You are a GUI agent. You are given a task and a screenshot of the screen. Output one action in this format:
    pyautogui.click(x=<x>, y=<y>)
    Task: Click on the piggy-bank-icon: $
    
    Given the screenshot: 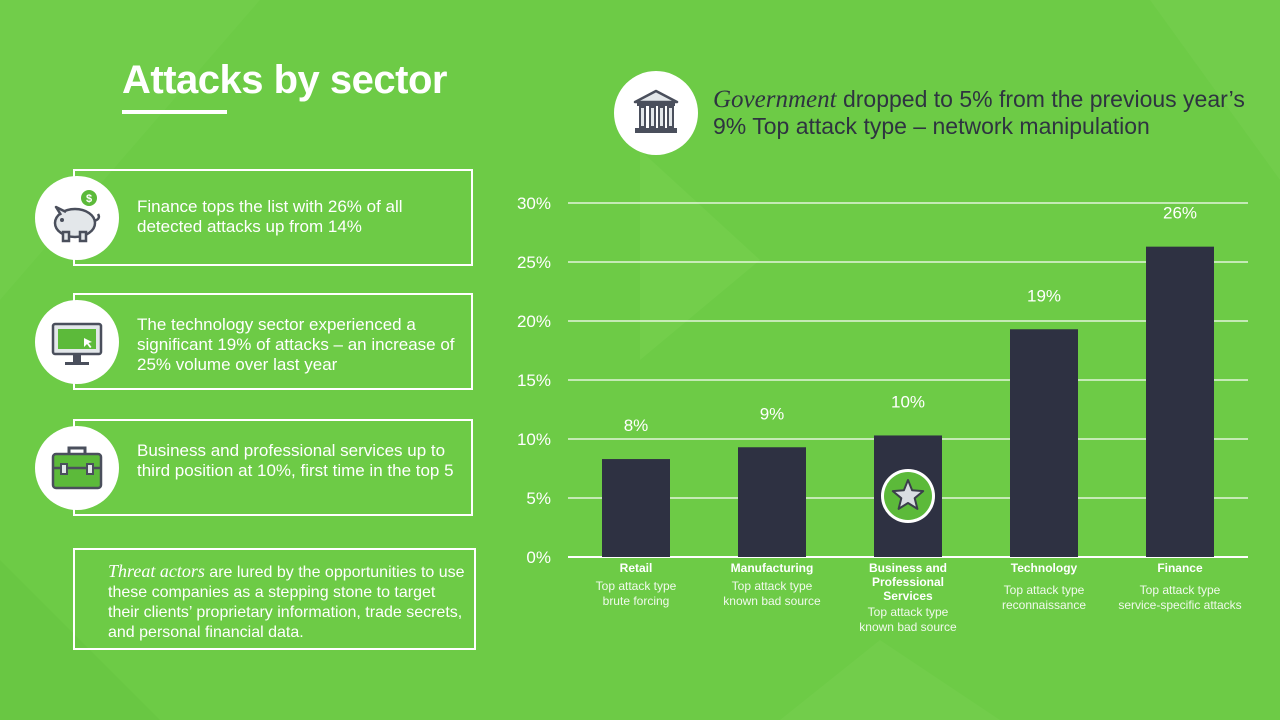 What is the action you would take?
    pyautogui.click(x=77, y=218)
    